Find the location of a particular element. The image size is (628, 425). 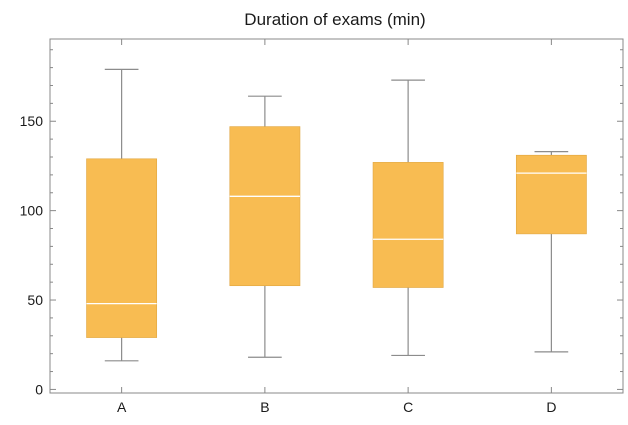

y-tick-label: 50 is located at coordinates (35, 300).